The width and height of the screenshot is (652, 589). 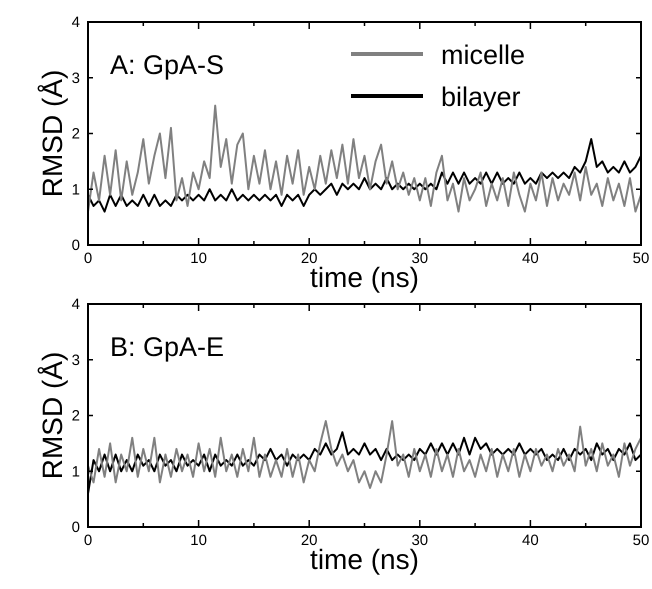 I want to click on legend-label: bilayer, so click(x=481, y=97).